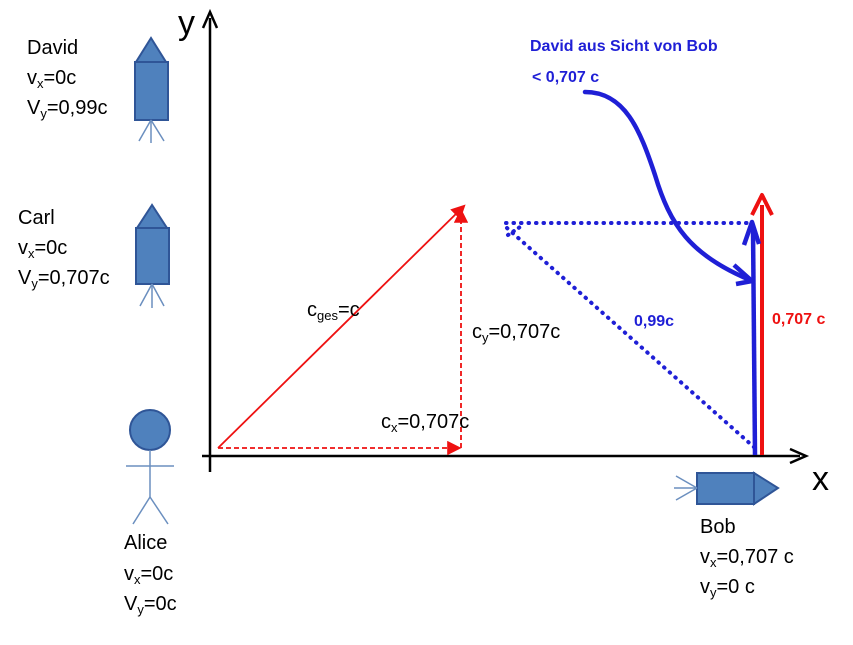 The image size is (853, 645). What do you see at coordinates (718, 527) in the screenshot?
I see `bob-name: Bob` at bounding box center [718, 527].